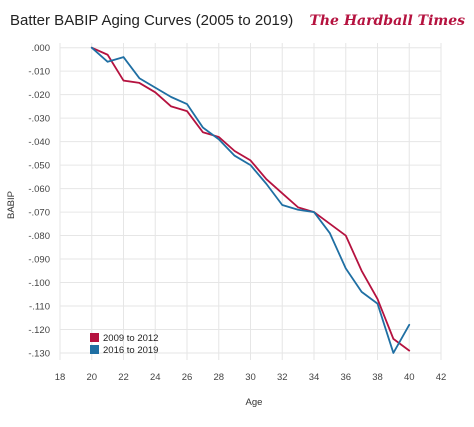 The width and height of the screenshot is (474, 427). What do you see at coordinates (151, 20) in the screenshot?
I see `chart-title: Batter BABIP Aging Curves (2005 to 2019)` at bounding box center [151, 20].